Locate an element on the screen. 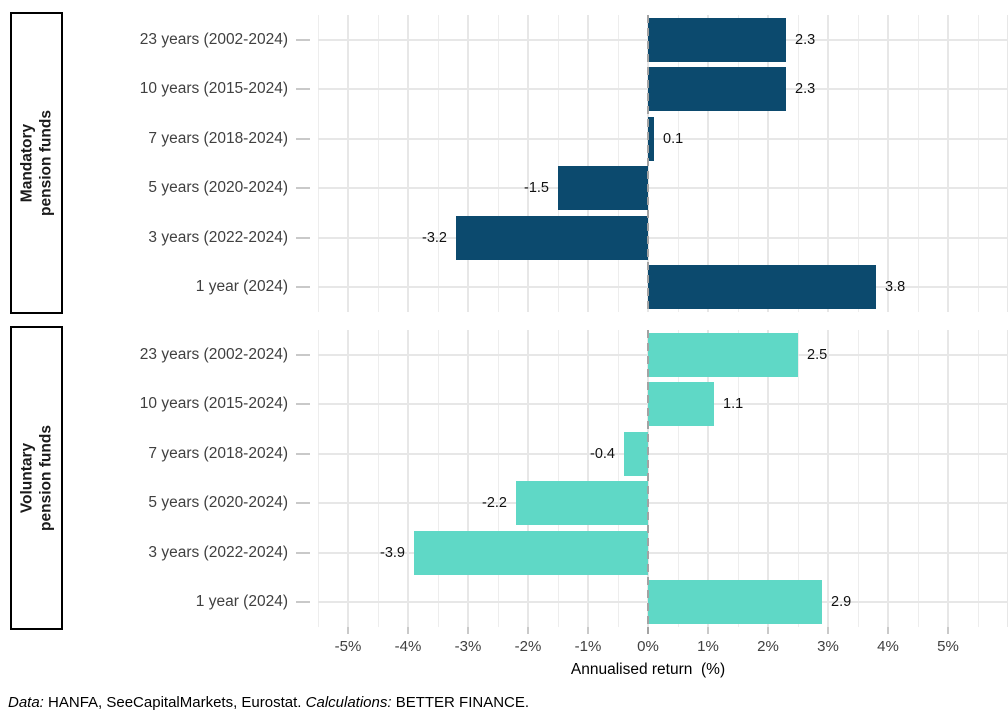 The height and width of the screenshot is (720, 1008). x-axis-tick-label: -2% is located at coordinates (528, 646).